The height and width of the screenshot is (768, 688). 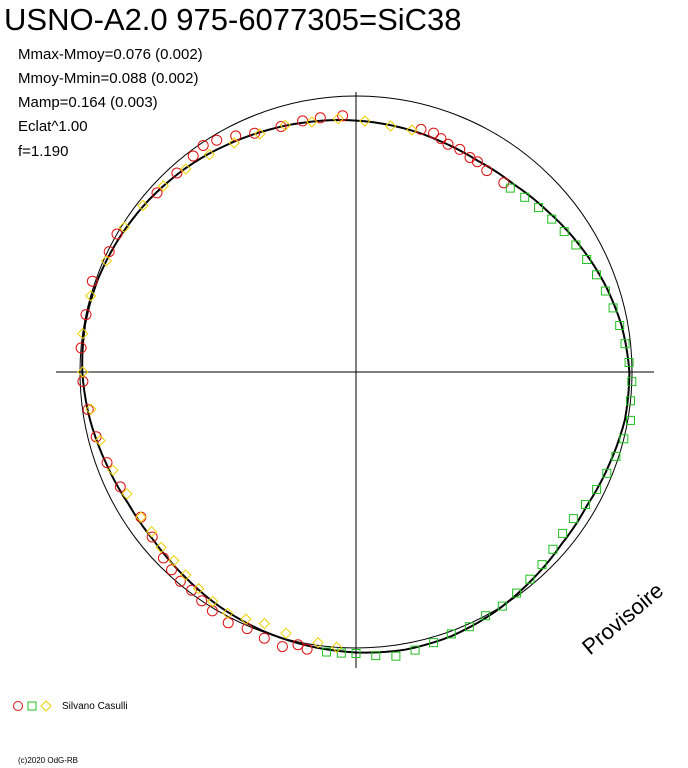 I want to click on legend-square-icon, so click(x=32, y=706).